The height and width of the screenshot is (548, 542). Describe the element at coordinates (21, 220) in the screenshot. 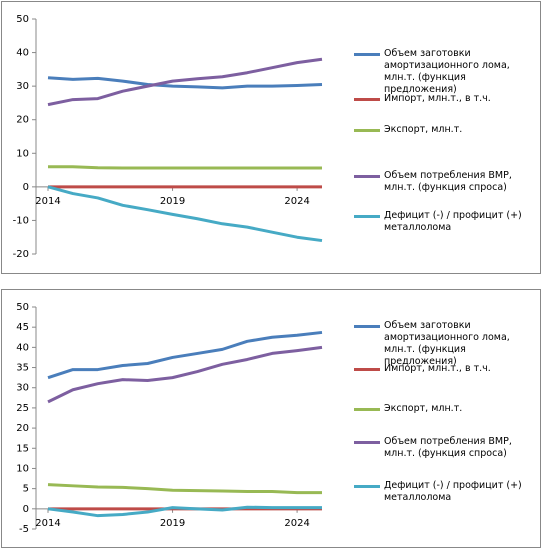

I see `y-tick-label: -10` at that location.